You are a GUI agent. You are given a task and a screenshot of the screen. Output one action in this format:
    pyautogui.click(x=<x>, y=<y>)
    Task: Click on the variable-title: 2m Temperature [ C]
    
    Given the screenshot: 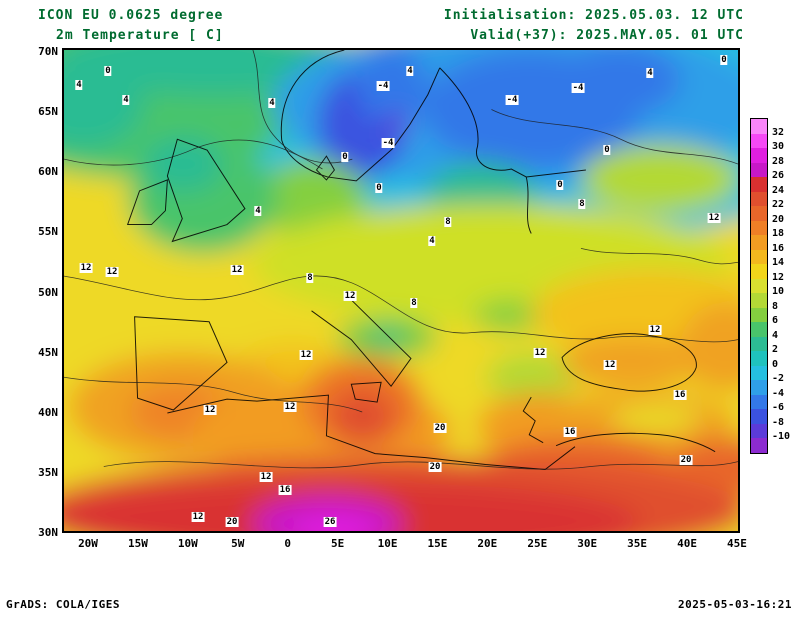 What is the action you would take?
    pyautogui.click(x=140, y=35)
    